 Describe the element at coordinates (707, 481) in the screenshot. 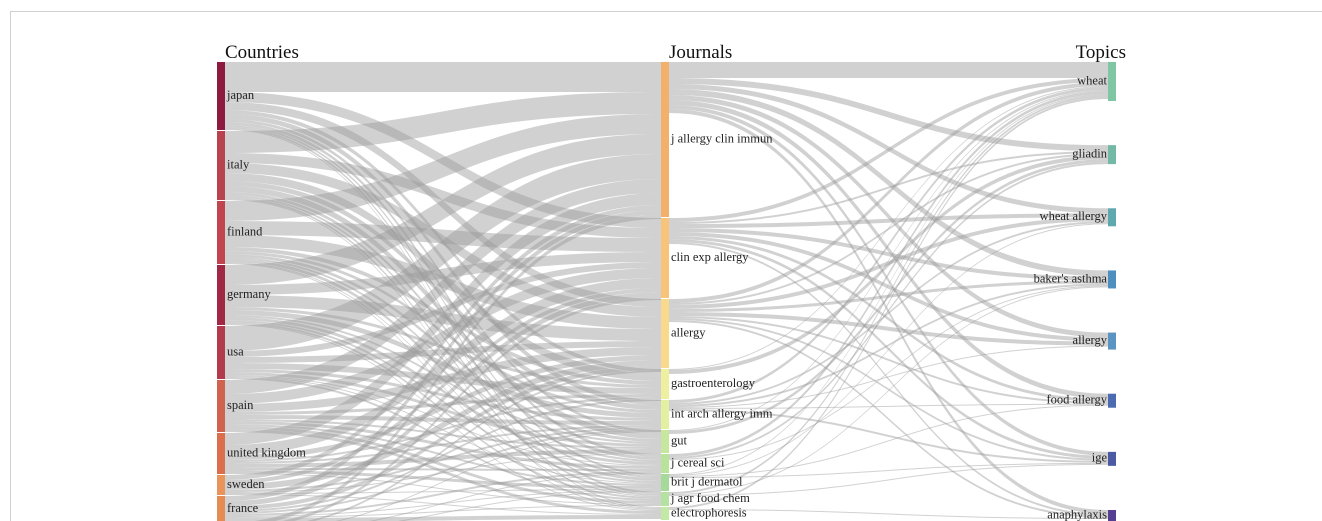

I see `node-label: brit j dermatol` at that location.